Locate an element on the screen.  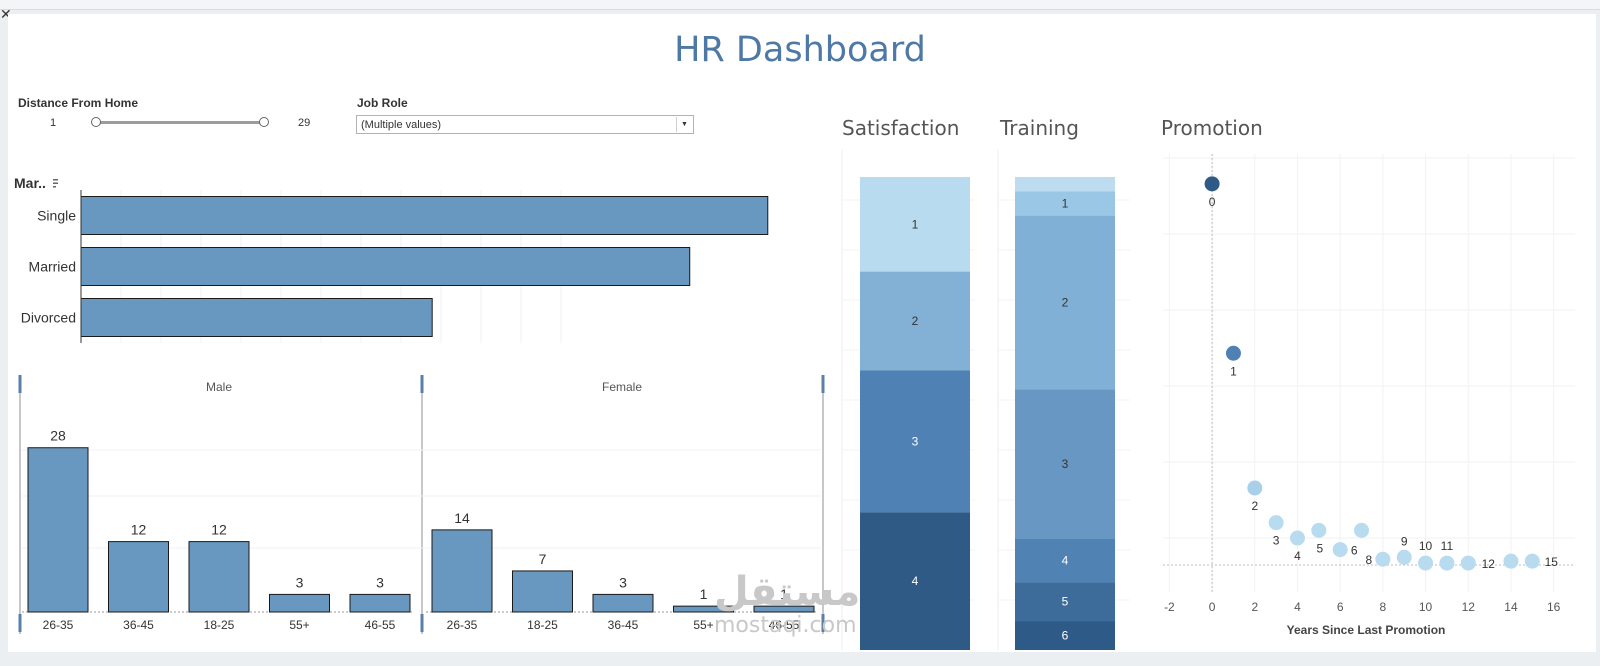
promotion-tick-label: 10 is located at coordinates (1426, 607).